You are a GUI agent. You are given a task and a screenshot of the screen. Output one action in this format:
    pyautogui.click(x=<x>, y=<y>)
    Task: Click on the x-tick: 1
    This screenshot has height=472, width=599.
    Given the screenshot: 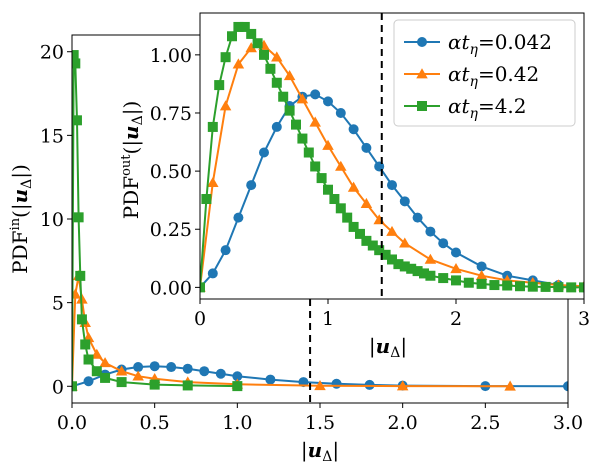 What is the action you would take?
    pyautogui.click(x=328, y=314)
    